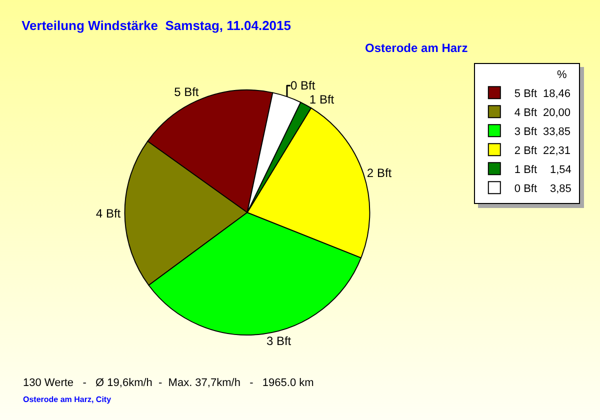 The width and height of the screenshot is (600, 420). Describe the element at coordinates (168, 383) in the screenshot. I see `text: 130 Werte - Ø 19,6km/h - Max. 37,7km/h - 1965.0 km` at that location.